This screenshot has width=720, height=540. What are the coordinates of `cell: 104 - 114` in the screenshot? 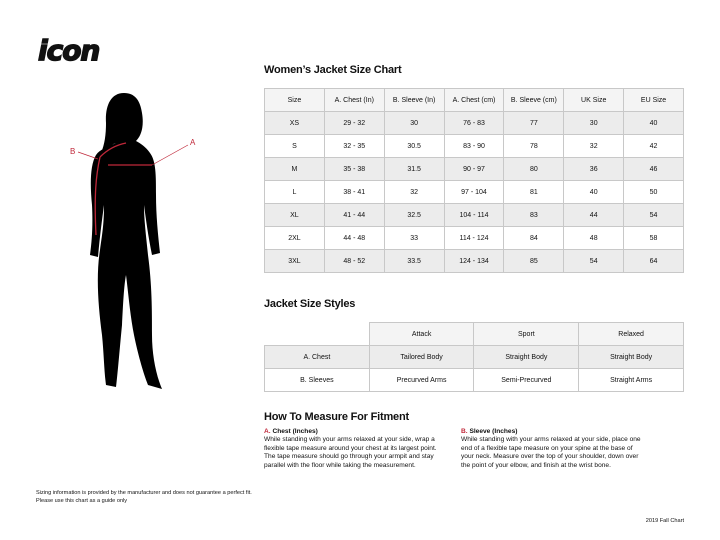 It's located at (474, 215).